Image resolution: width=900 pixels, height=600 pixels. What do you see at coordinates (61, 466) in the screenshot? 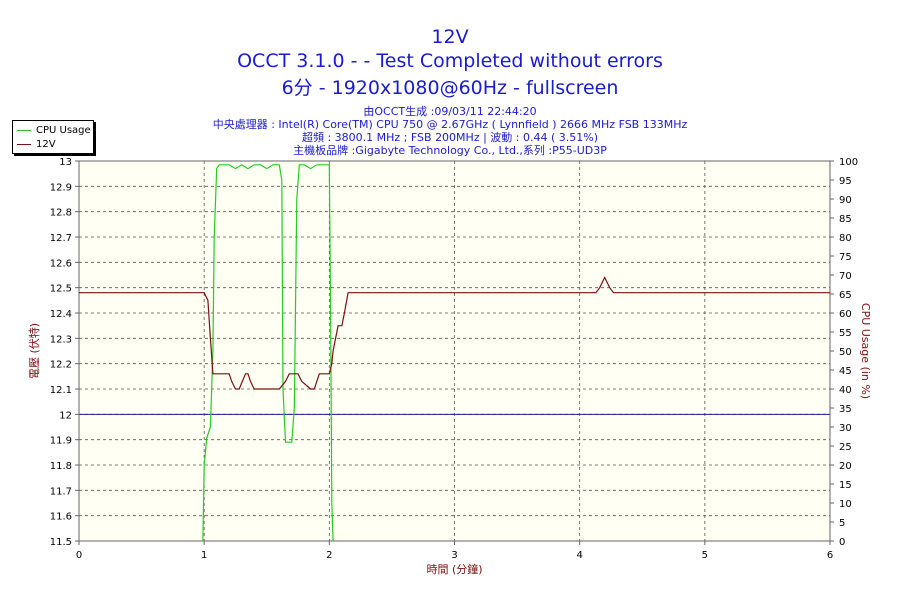
I see `y-left-tick-label: 11.8` at bounding box center [61, 466].